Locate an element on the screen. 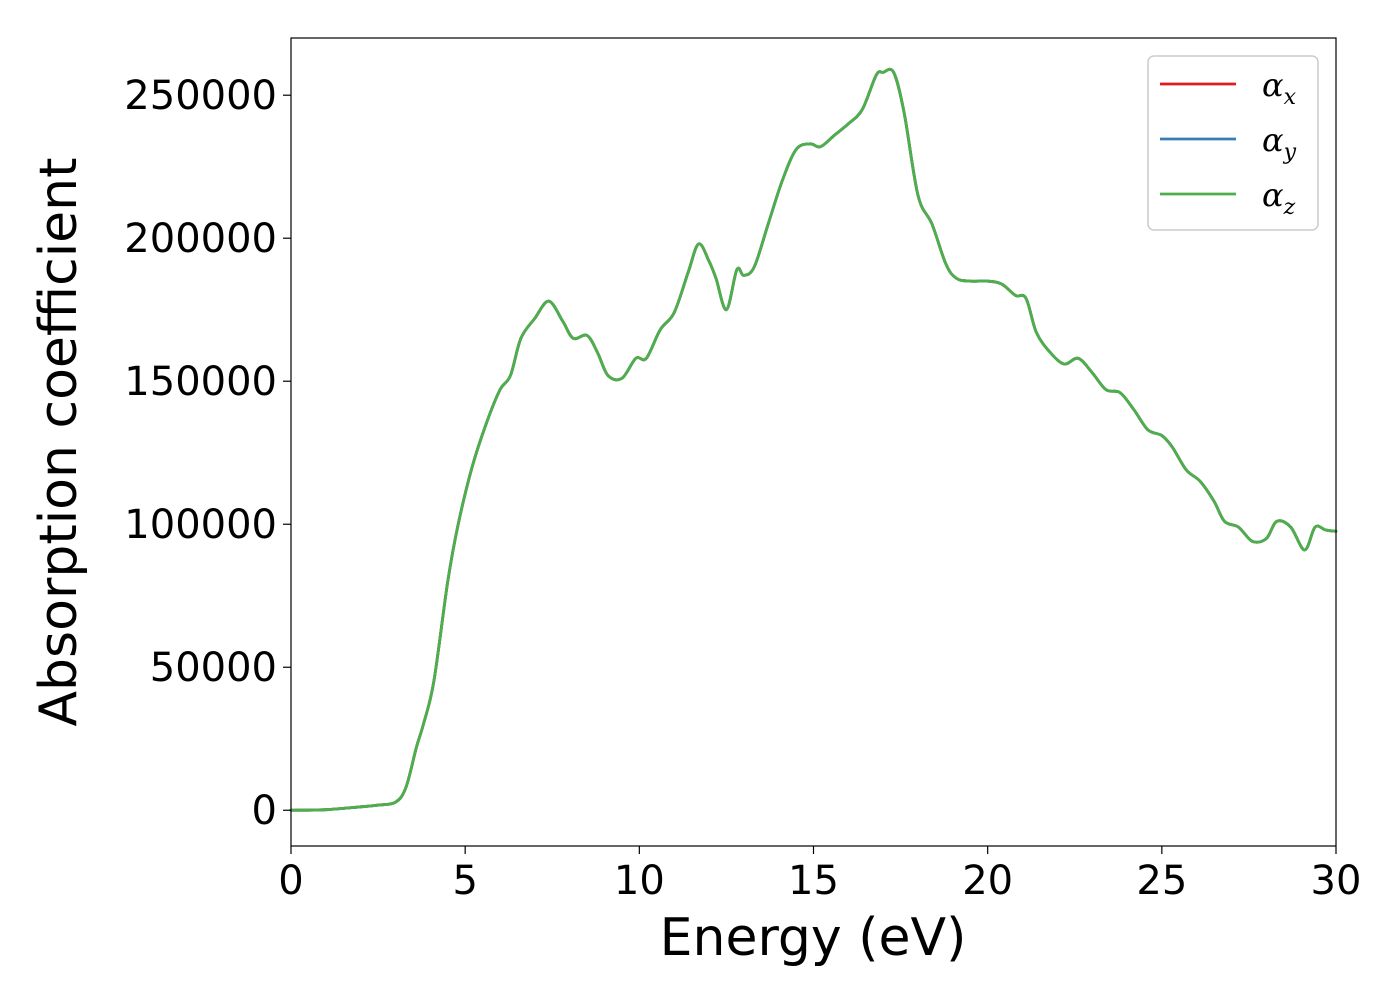 Image resolution: width=1400 pixels, height=1000 pixels. legend-label-y: αy is located at coordinates (1279, 143).